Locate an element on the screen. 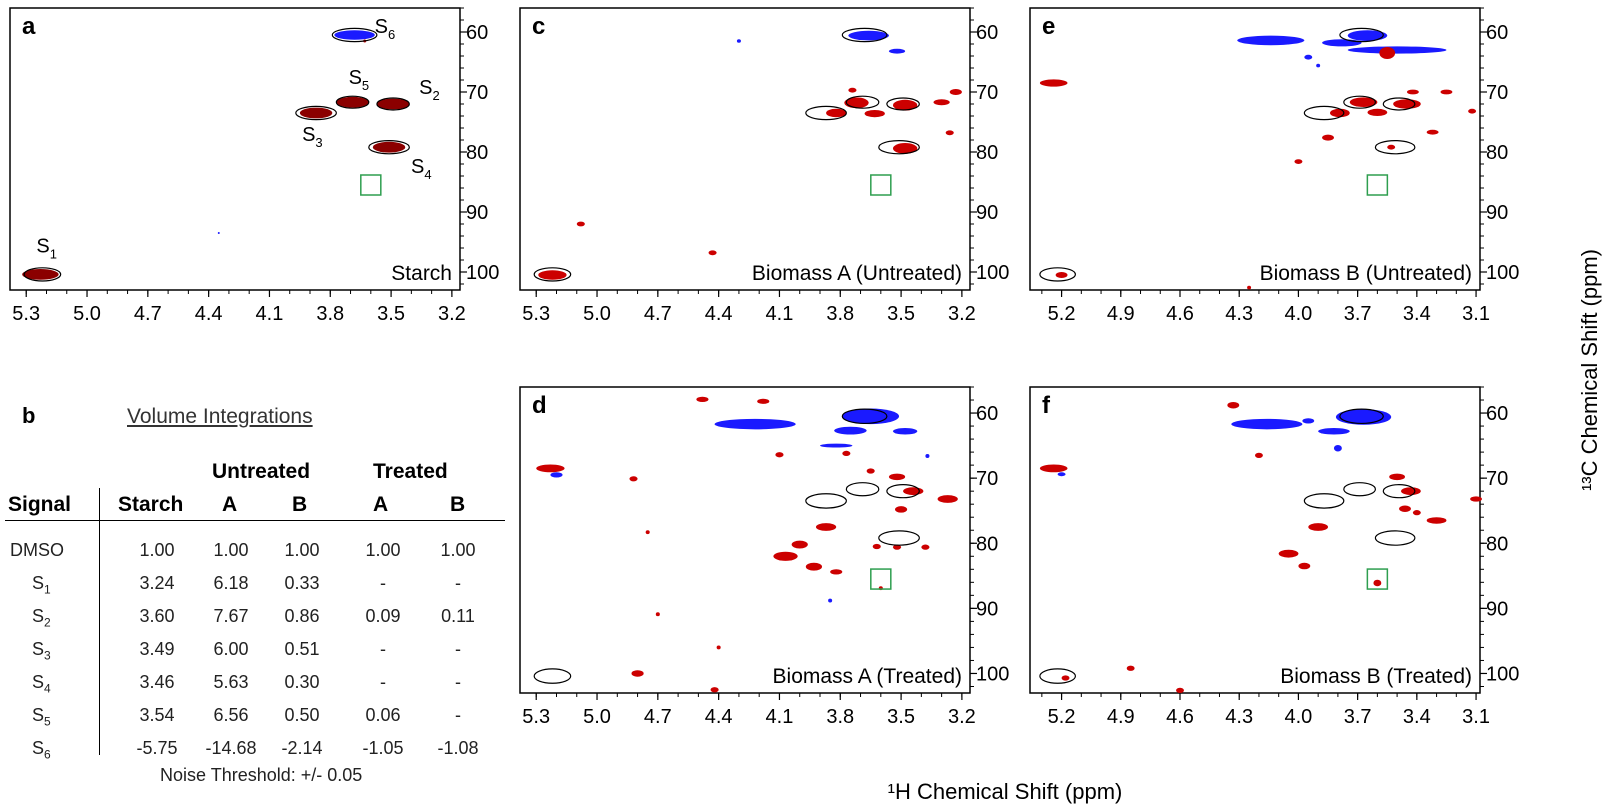 The image size is (1611, 806). table-cell: 0.33 is located at coordinates (302, 583).